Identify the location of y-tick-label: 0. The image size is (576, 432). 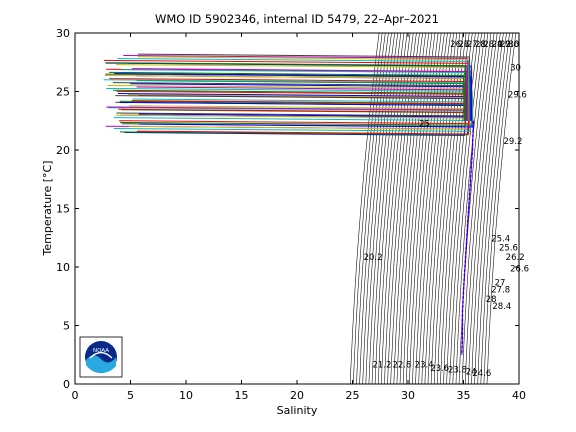
(66, 384).